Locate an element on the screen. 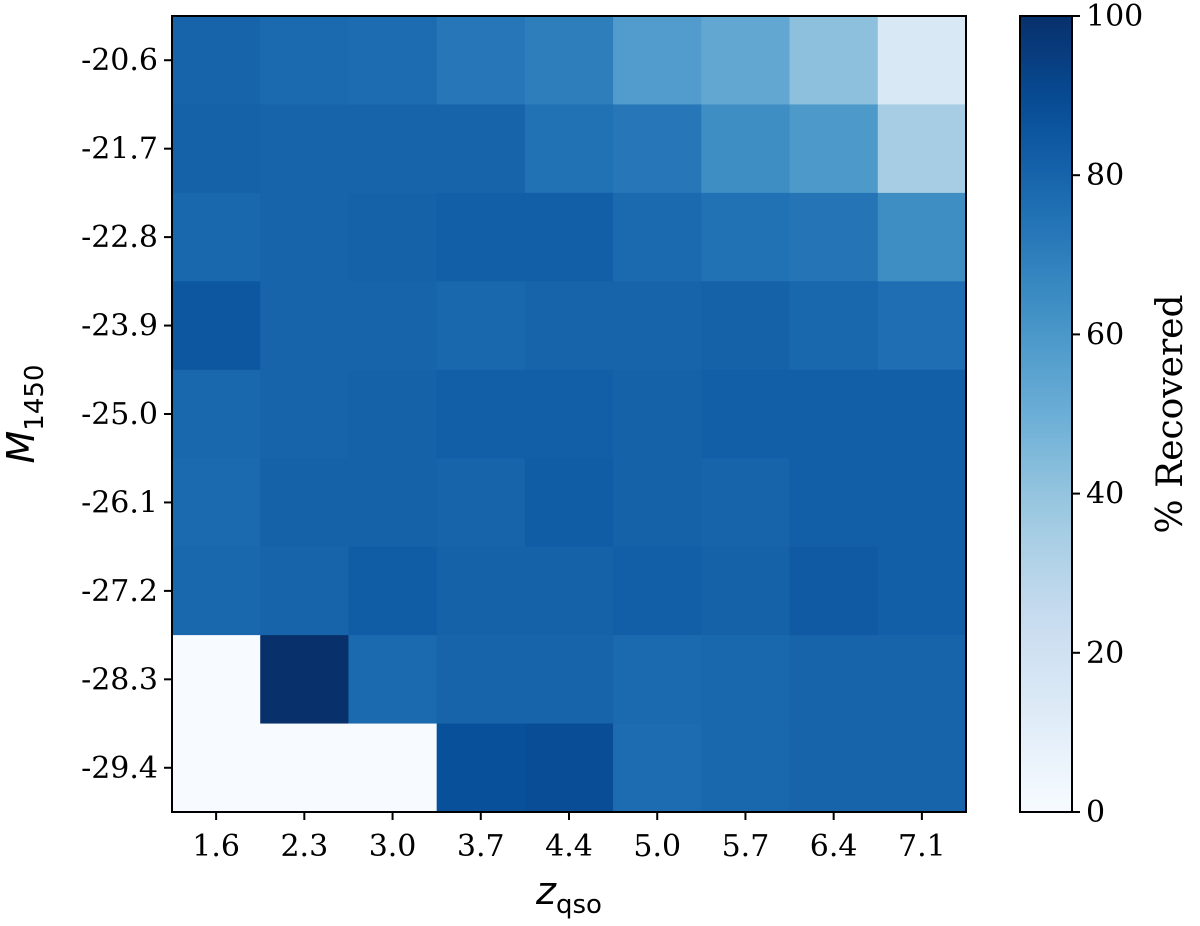 This screenshot has height=926, width=1200. colorbar-tick-label: 60 is located at coordinates (1105, 334).